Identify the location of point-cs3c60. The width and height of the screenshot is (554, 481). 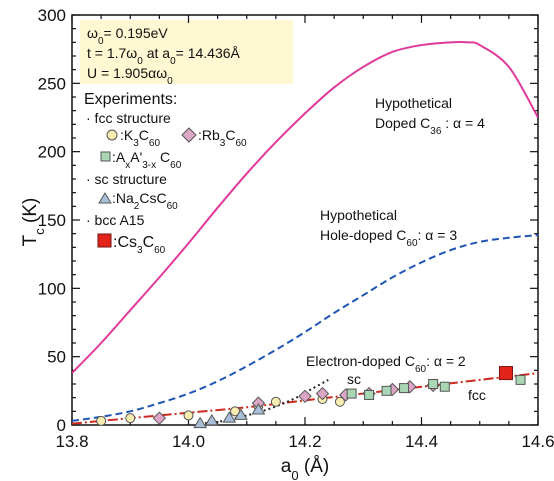
(505, 373).